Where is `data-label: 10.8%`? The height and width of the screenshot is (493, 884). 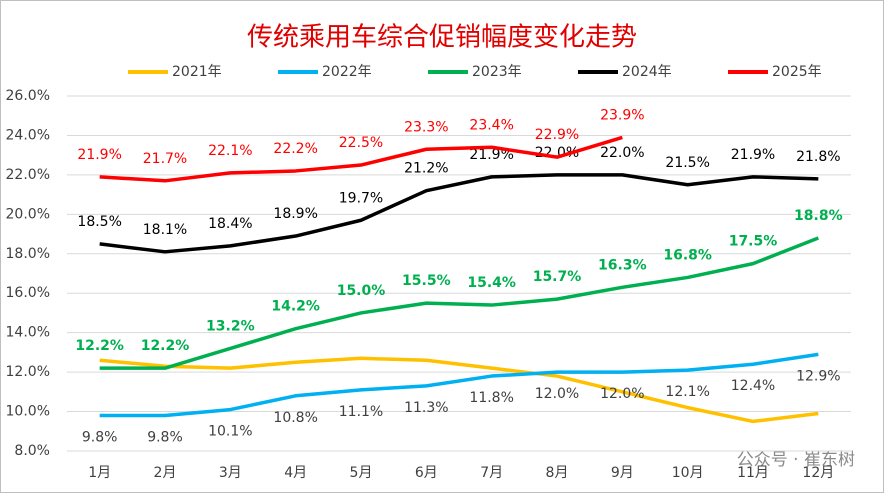
data-label: 10.8% is located at coordinates (295, 418).